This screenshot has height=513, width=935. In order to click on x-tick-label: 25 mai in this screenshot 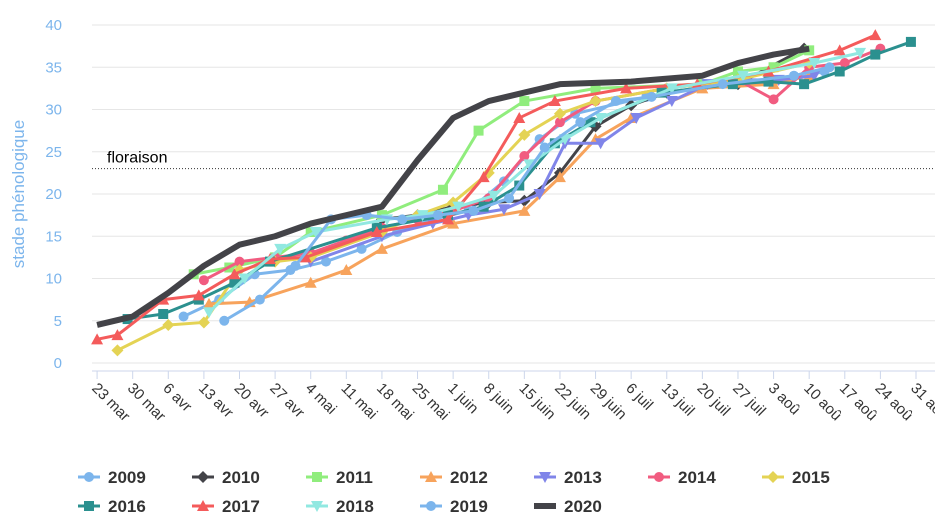, I will do `click(431, 402)`.